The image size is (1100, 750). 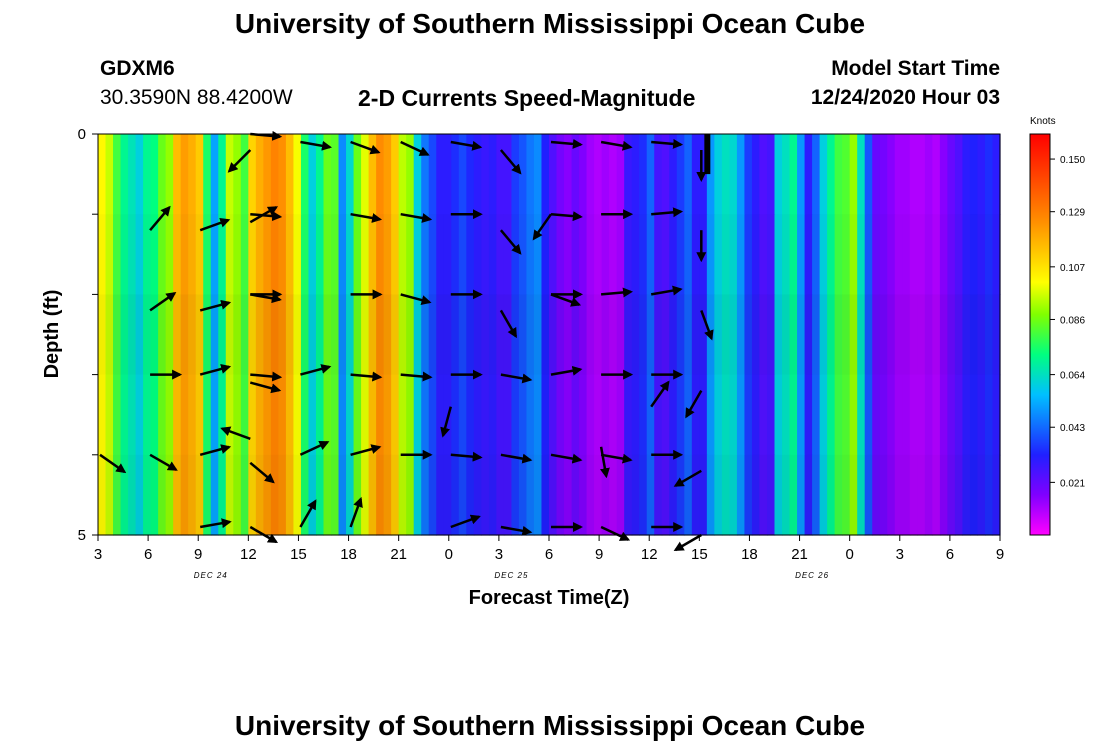 I want to click on y-axis-title: Depth (ft), so click(x=52, y=334).